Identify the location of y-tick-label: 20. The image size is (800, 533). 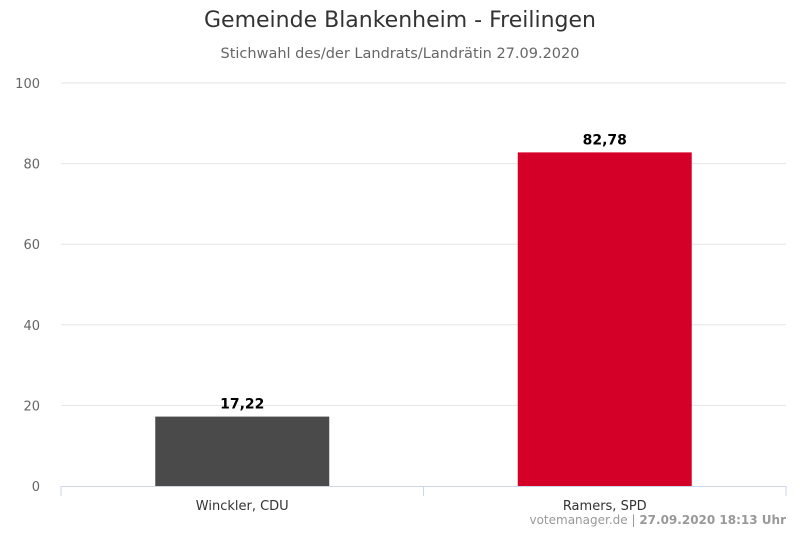
(31, 406).